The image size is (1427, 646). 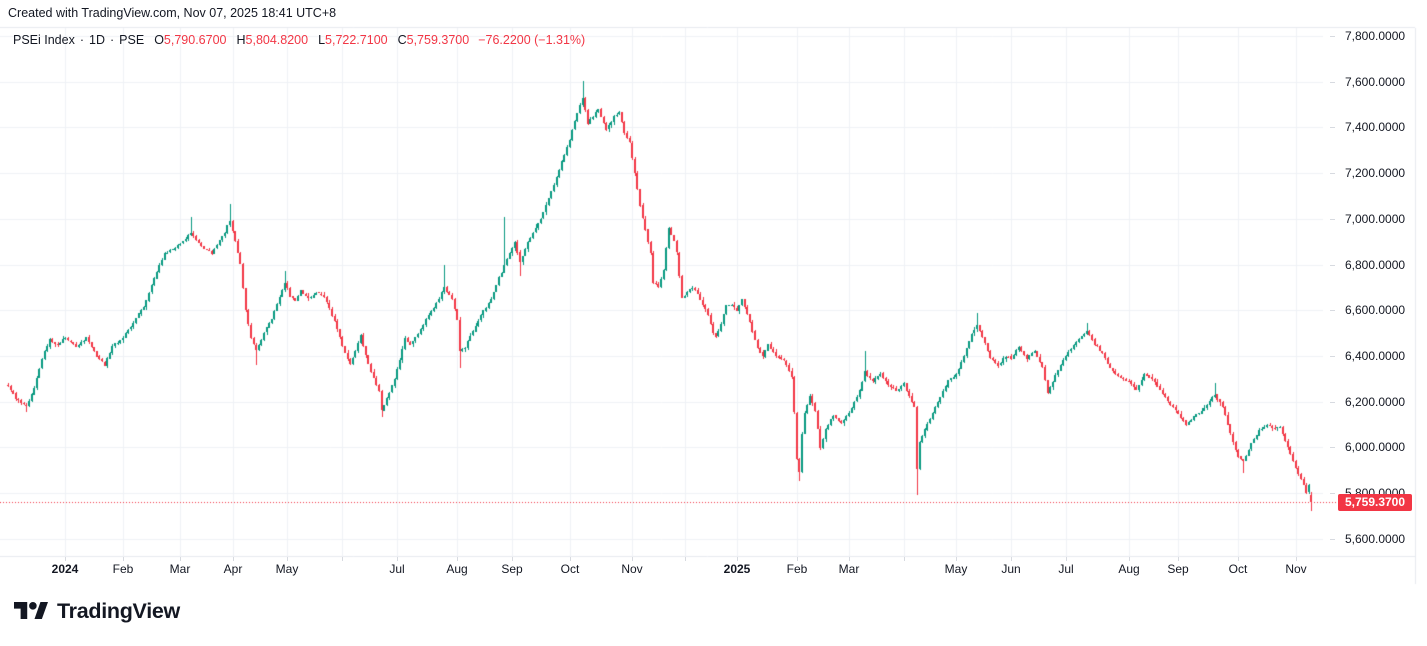 I want to click on legend-open: O5,790.6700, so click(x=190, y=40).